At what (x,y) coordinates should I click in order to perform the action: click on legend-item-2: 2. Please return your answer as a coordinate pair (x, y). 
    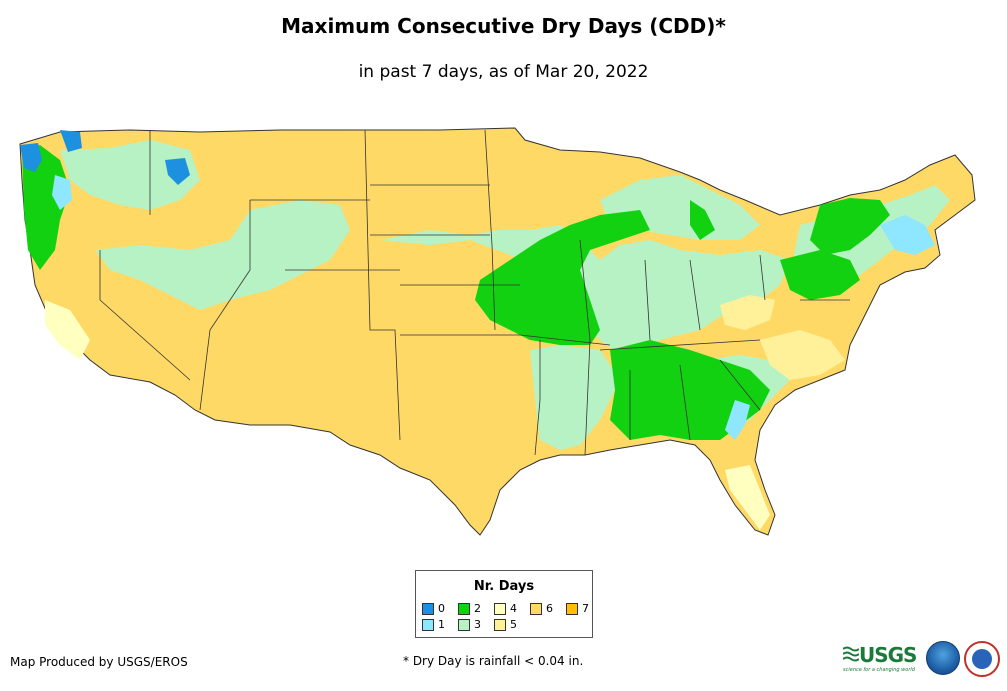
    Looking at the image, I should click on (469, 610).